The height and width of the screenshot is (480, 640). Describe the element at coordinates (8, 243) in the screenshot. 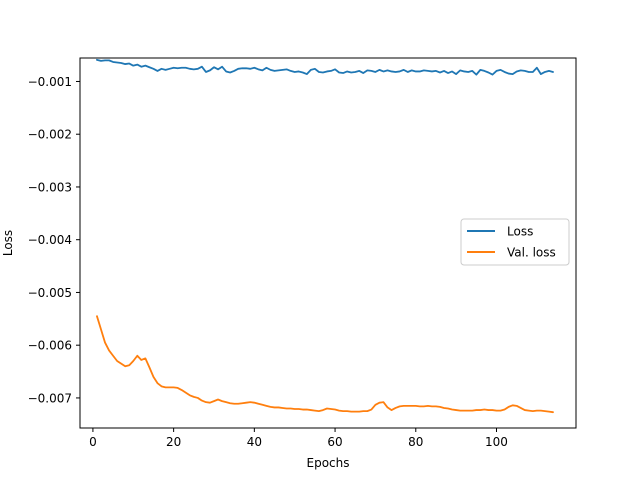

I see `y-axis-label: Loss` at that location.